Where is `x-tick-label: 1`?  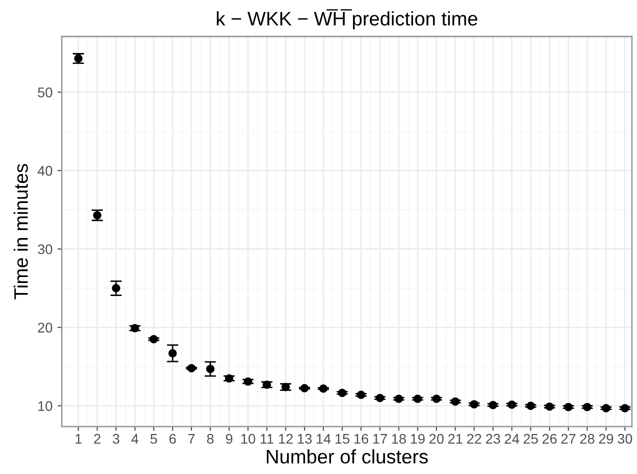 x-tick-label: 1 is located at coordinates (79, 439).